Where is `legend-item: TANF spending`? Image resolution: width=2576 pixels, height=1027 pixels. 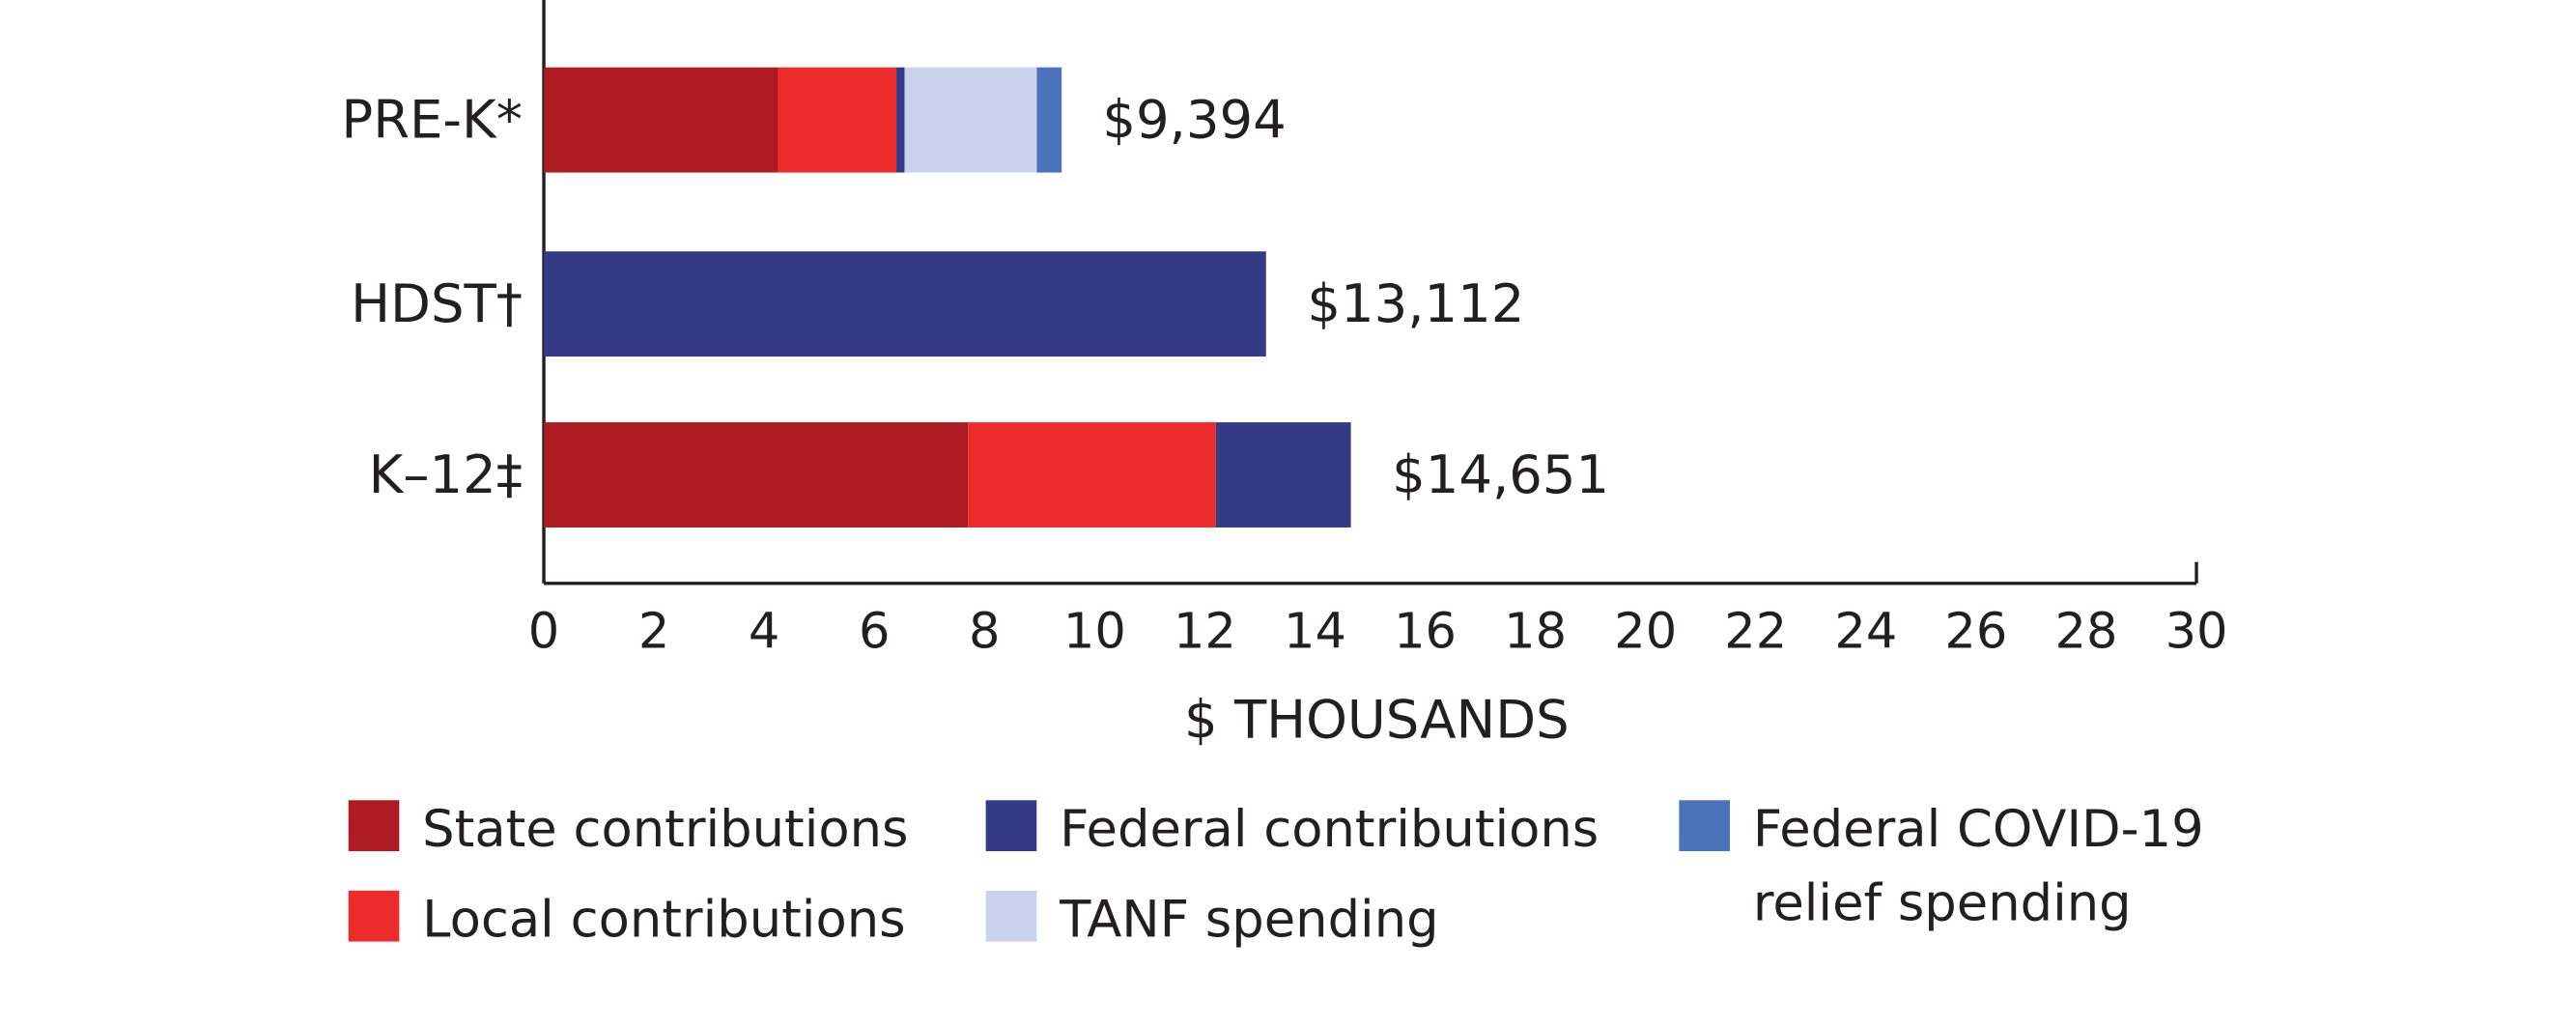 legend-item: TANF spending is located at coordinates (1322, 920).